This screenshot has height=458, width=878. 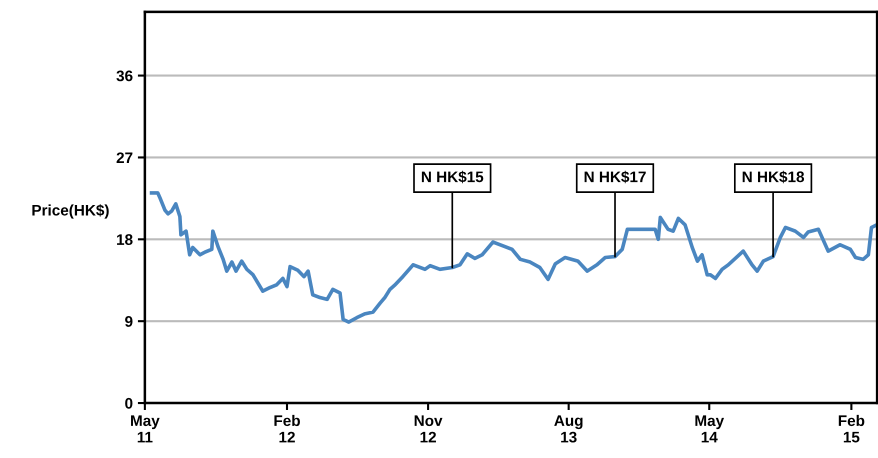 I want to click on x-tick-label: May 14, so click(x=709, y=428).